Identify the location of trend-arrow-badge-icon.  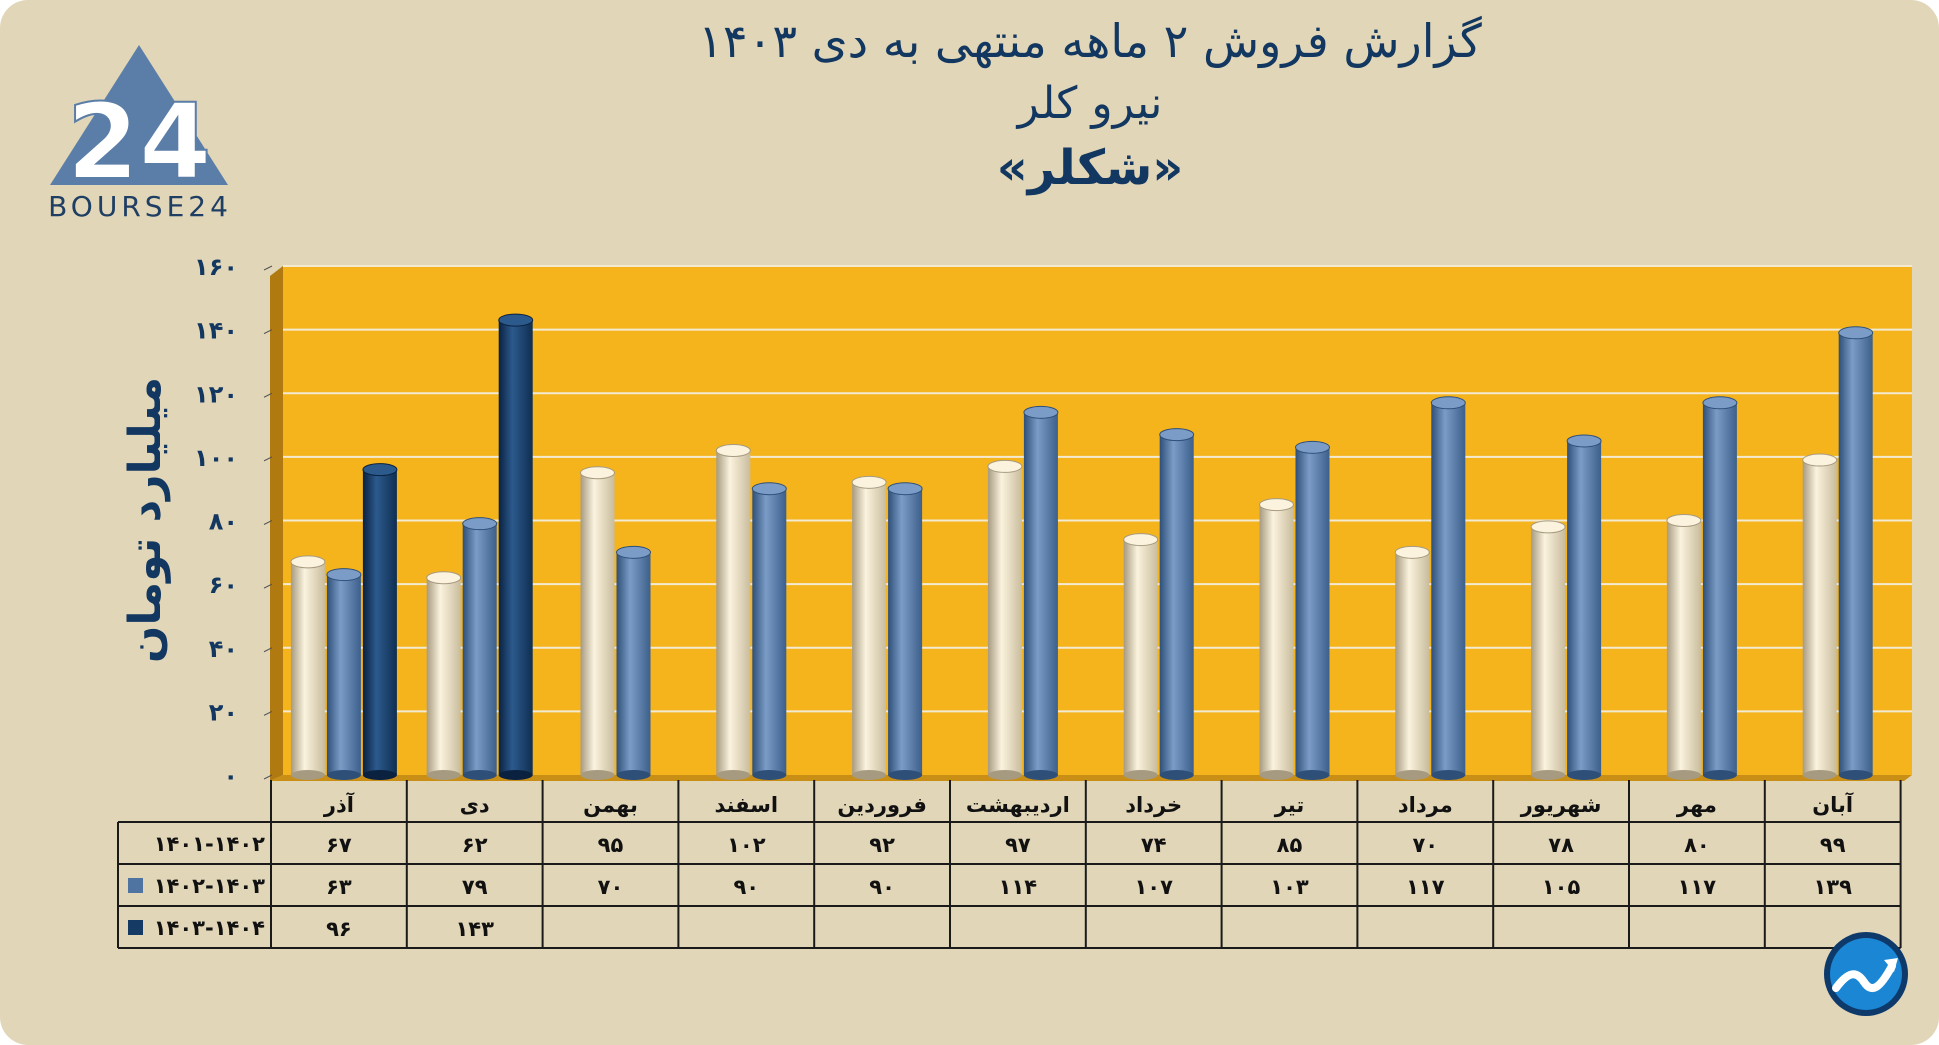
(1866, 974).